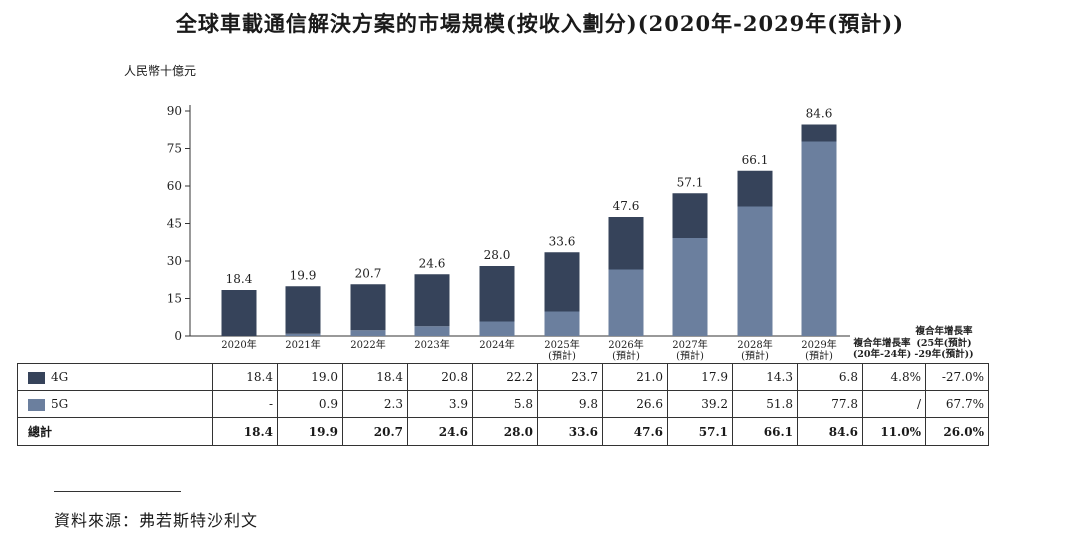 The image size is (1080, 536). Describe the element at coordinates (561, 344) in the screenshot. I see `x-category-label: 2025年` at that location.